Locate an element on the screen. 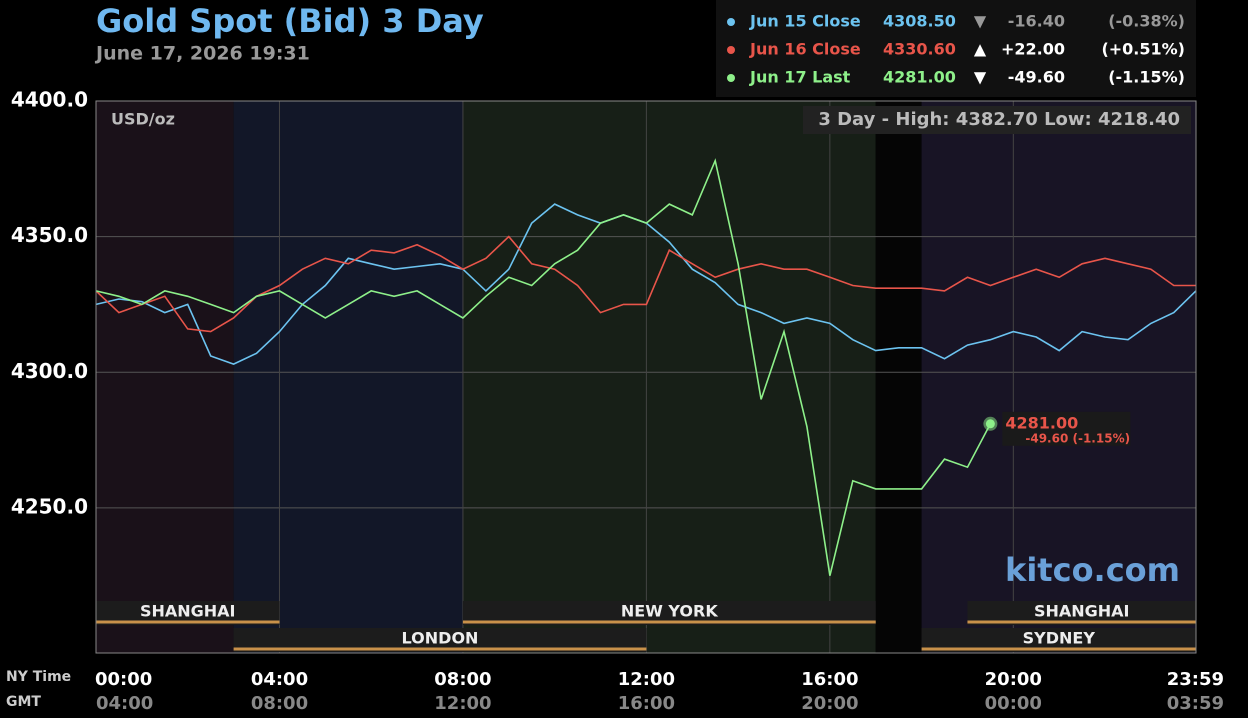 This screenshot has width=1248, height=718. last-point-core is located at coordinates (990, 424).